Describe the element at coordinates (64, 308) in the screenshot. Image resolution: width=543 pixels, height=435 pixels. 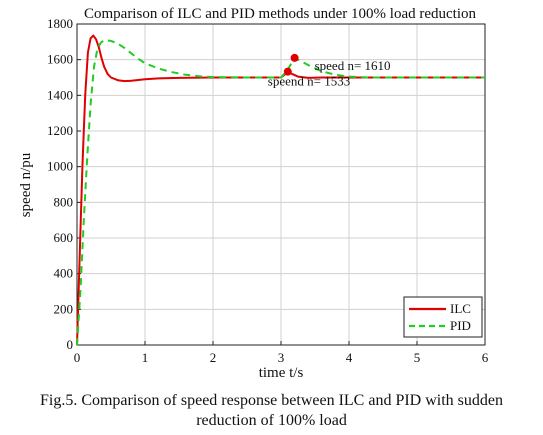
I see `y-tick-label: 200` at that location.